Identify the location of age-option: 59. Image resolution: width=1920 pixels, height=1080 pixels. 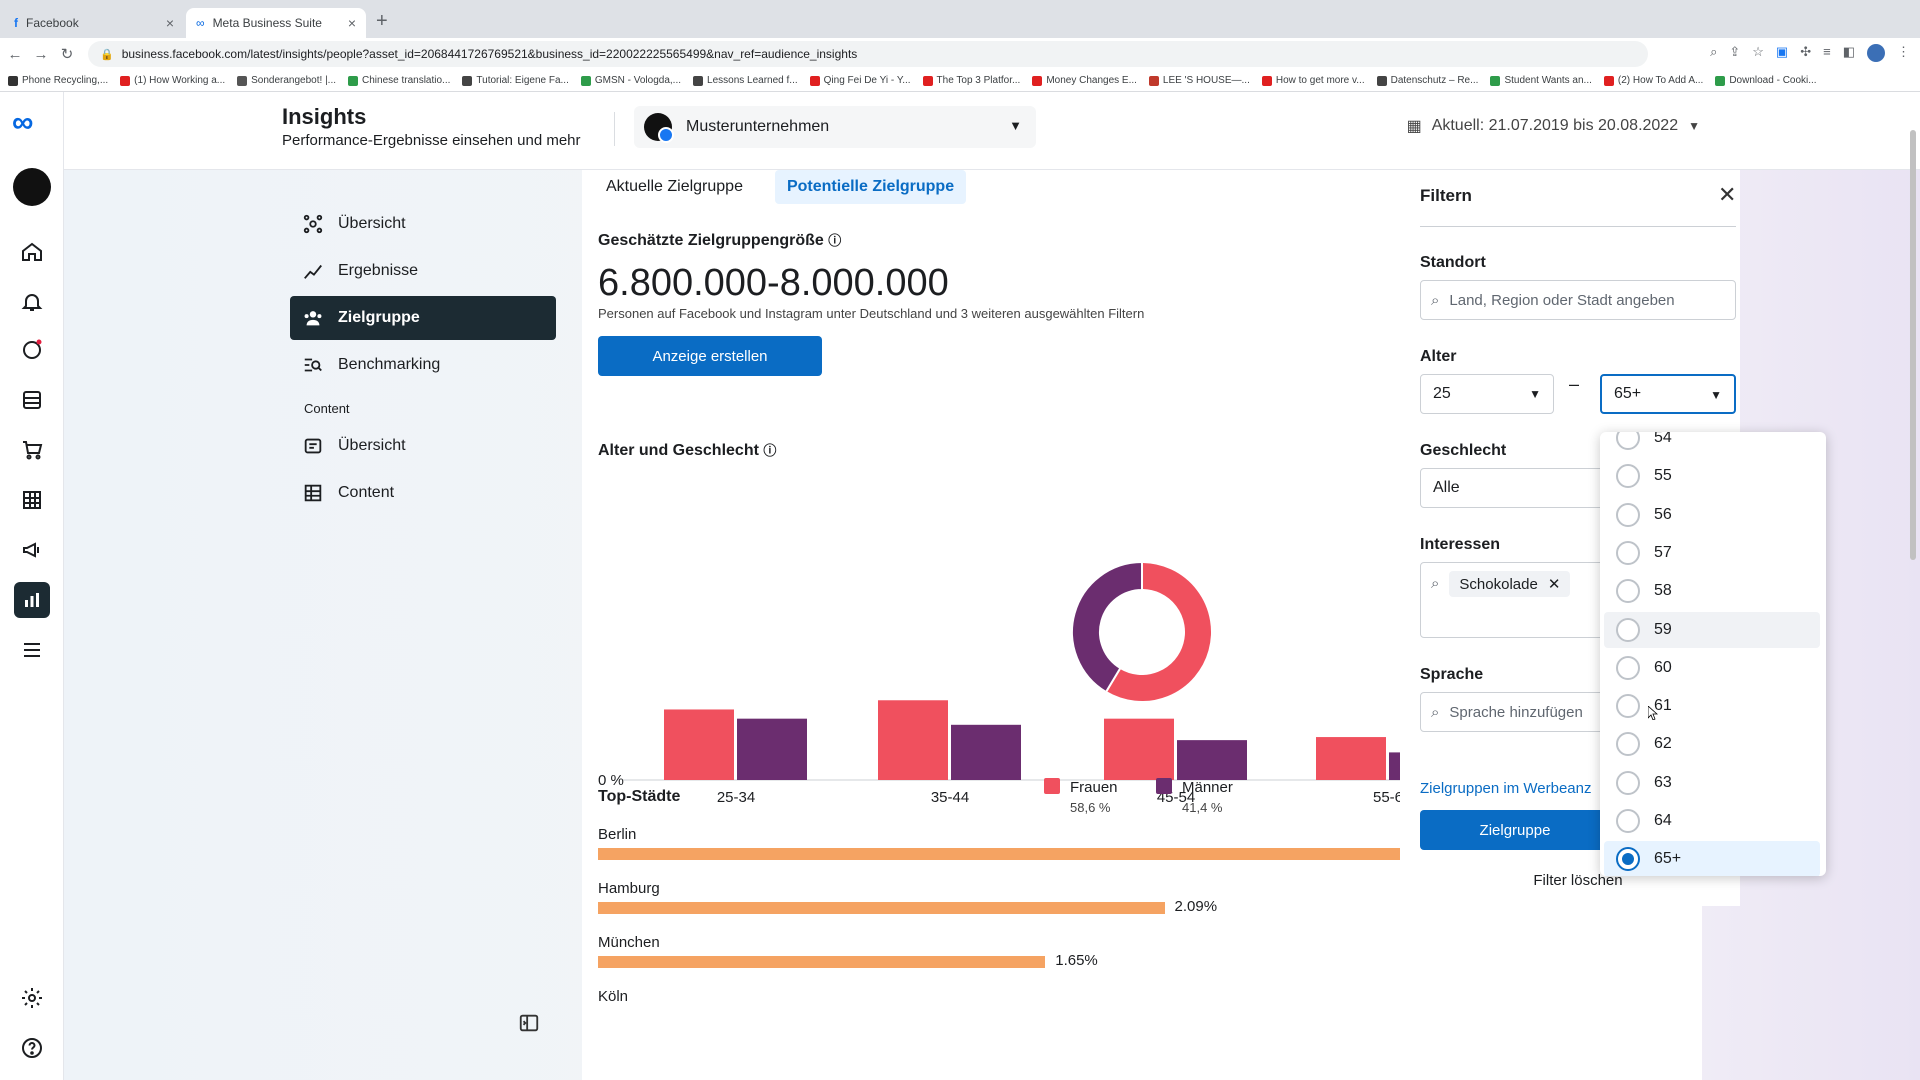
(1712, 629).